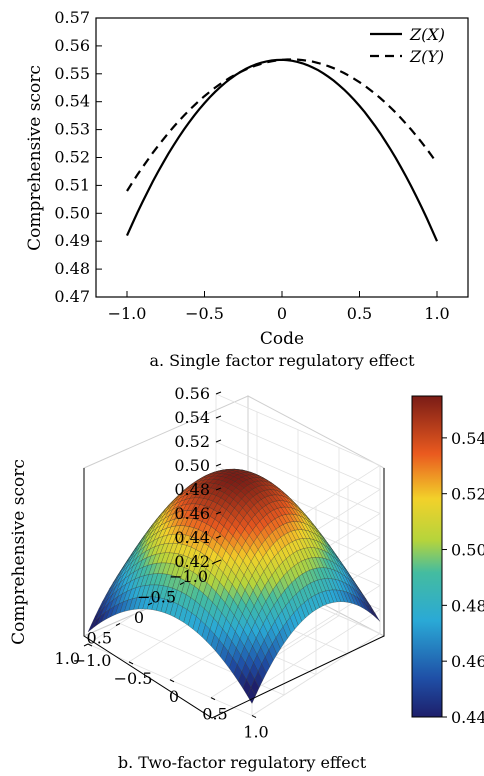 Image resolution: width=484 pixels, height=776 pixels. Describe the element at coordinates (72, 296) in the screenshot. I see `y-tick-label: 0.47` at that location.